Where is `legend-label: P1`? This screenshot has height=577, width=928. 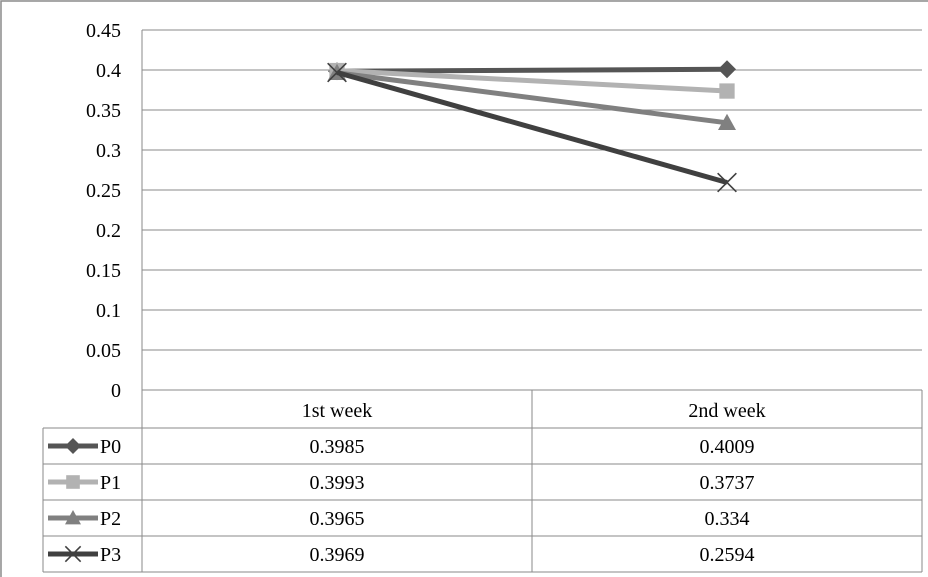 legend-label: P1 is located at coordinates (110, 483).